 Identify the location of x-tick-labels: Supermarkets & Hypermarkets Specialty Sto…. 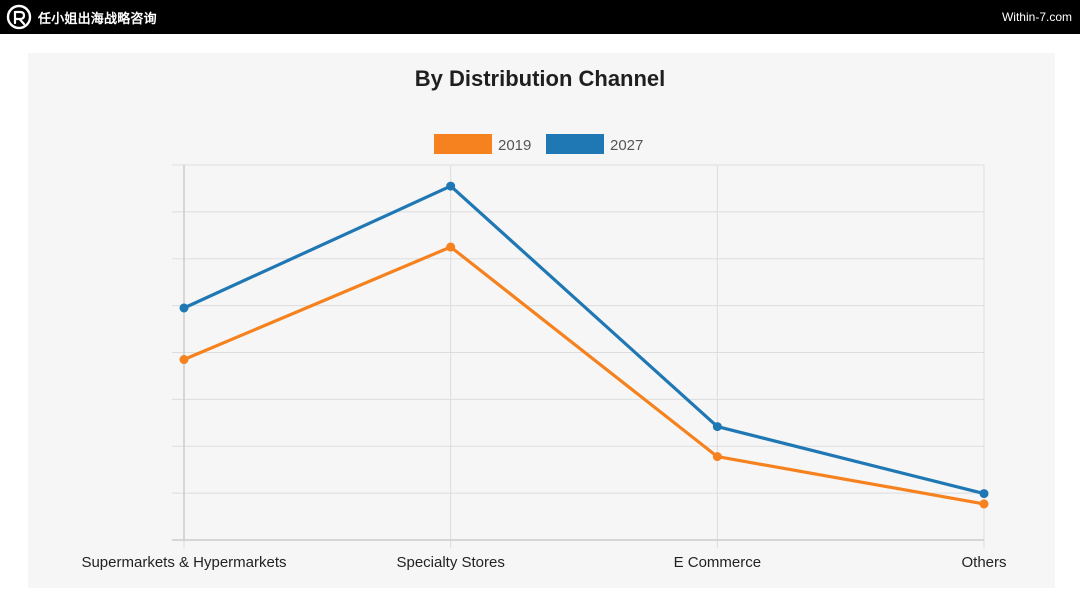
(543, 562).